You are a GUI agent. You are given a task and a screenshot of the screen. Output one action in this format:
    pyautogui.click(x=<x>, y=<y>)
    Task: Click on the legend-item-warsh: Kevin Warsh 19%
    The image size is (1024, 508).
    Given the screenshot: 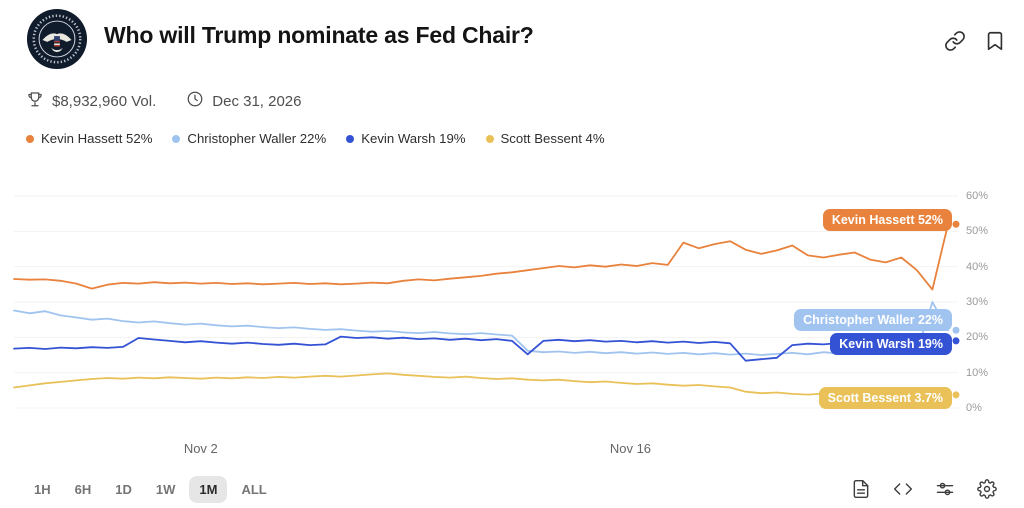 What is the action you would take?
    pyautogui.click(x=406, y=138)
    